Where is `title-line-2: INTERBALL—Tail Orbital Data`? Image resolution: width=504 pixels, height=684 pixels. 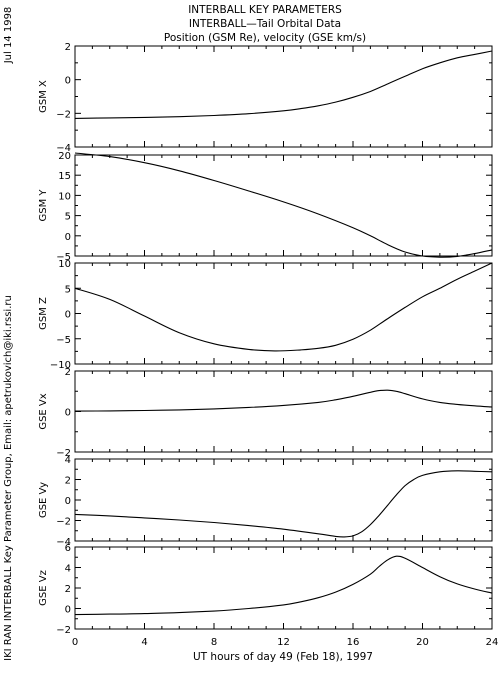 title-line-2: INTERBALL—Tail Orbital Data is located at coordinates (265, 24).